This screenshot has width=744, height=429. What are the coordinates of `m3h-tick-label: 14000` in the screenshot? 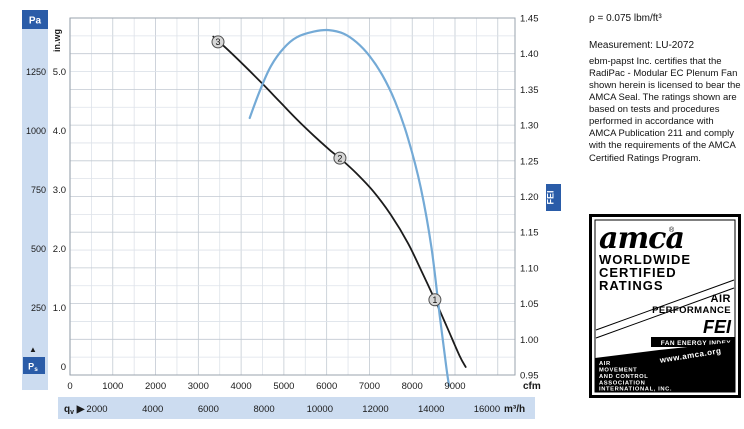 It's located at (431, 409).